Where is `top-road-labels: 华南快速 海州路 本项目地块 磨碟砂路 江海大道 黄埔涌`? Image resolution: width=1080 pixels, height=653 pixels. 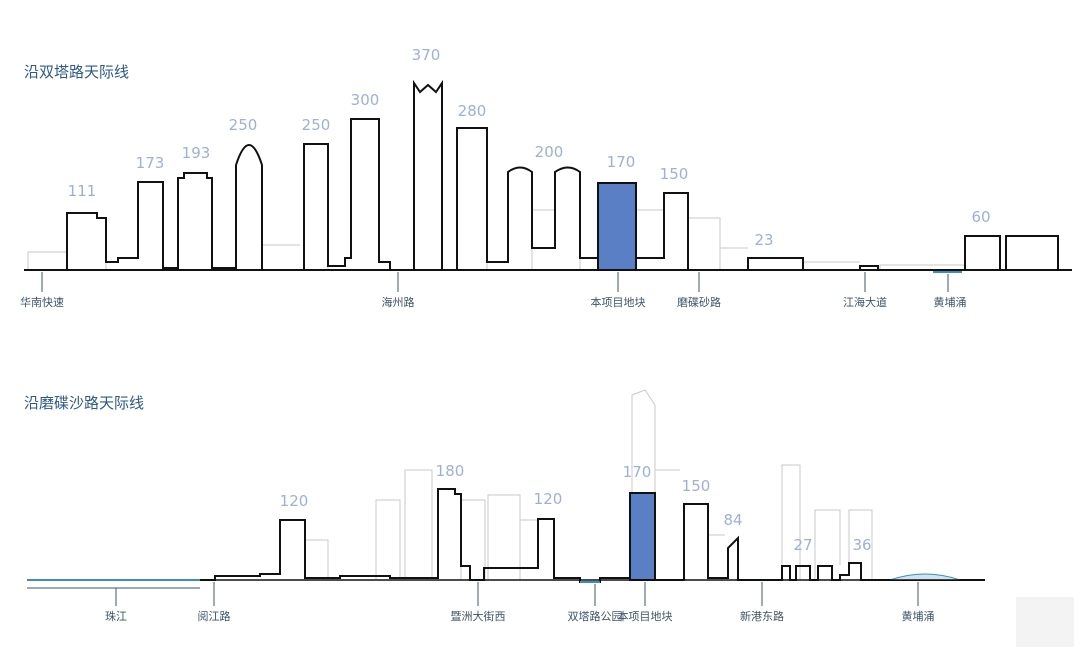 top-road-labels: 华南快速 海州路 本项目地块 磨碟砂路 江海大道 黄埔涌 is located at coordinates (493, 290).